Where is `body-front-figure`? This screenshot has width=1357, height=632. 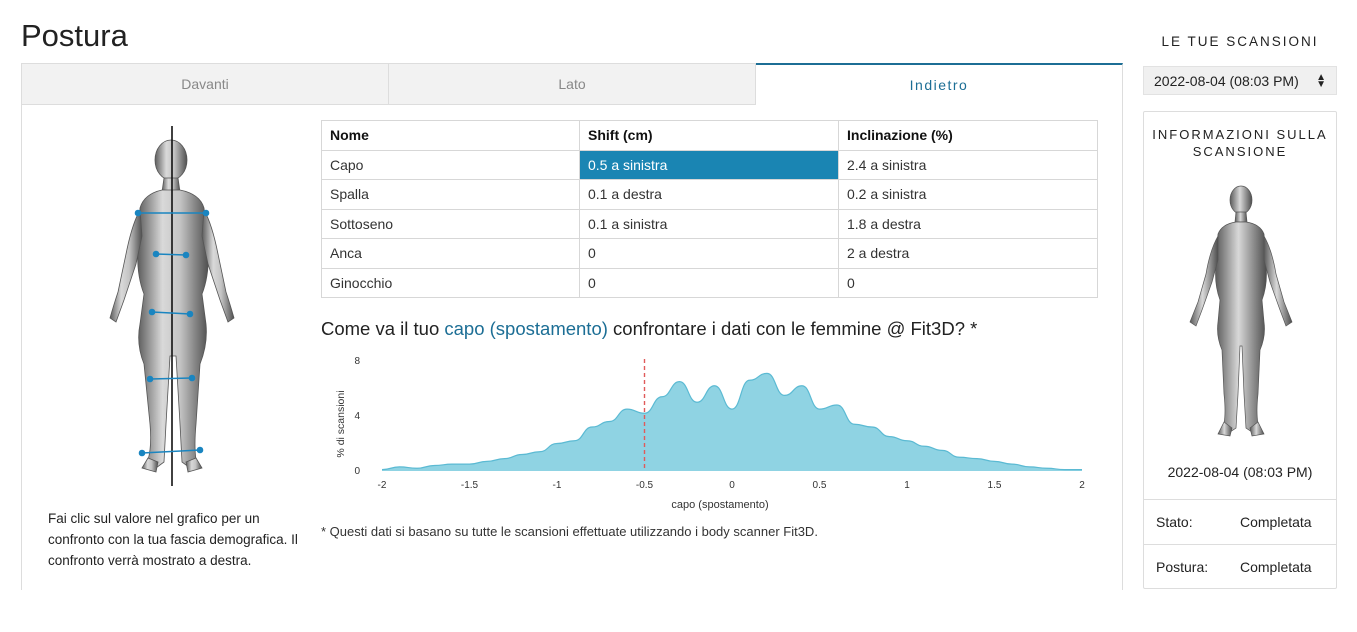
body-front-figure is located at coordinates (1241, 311).